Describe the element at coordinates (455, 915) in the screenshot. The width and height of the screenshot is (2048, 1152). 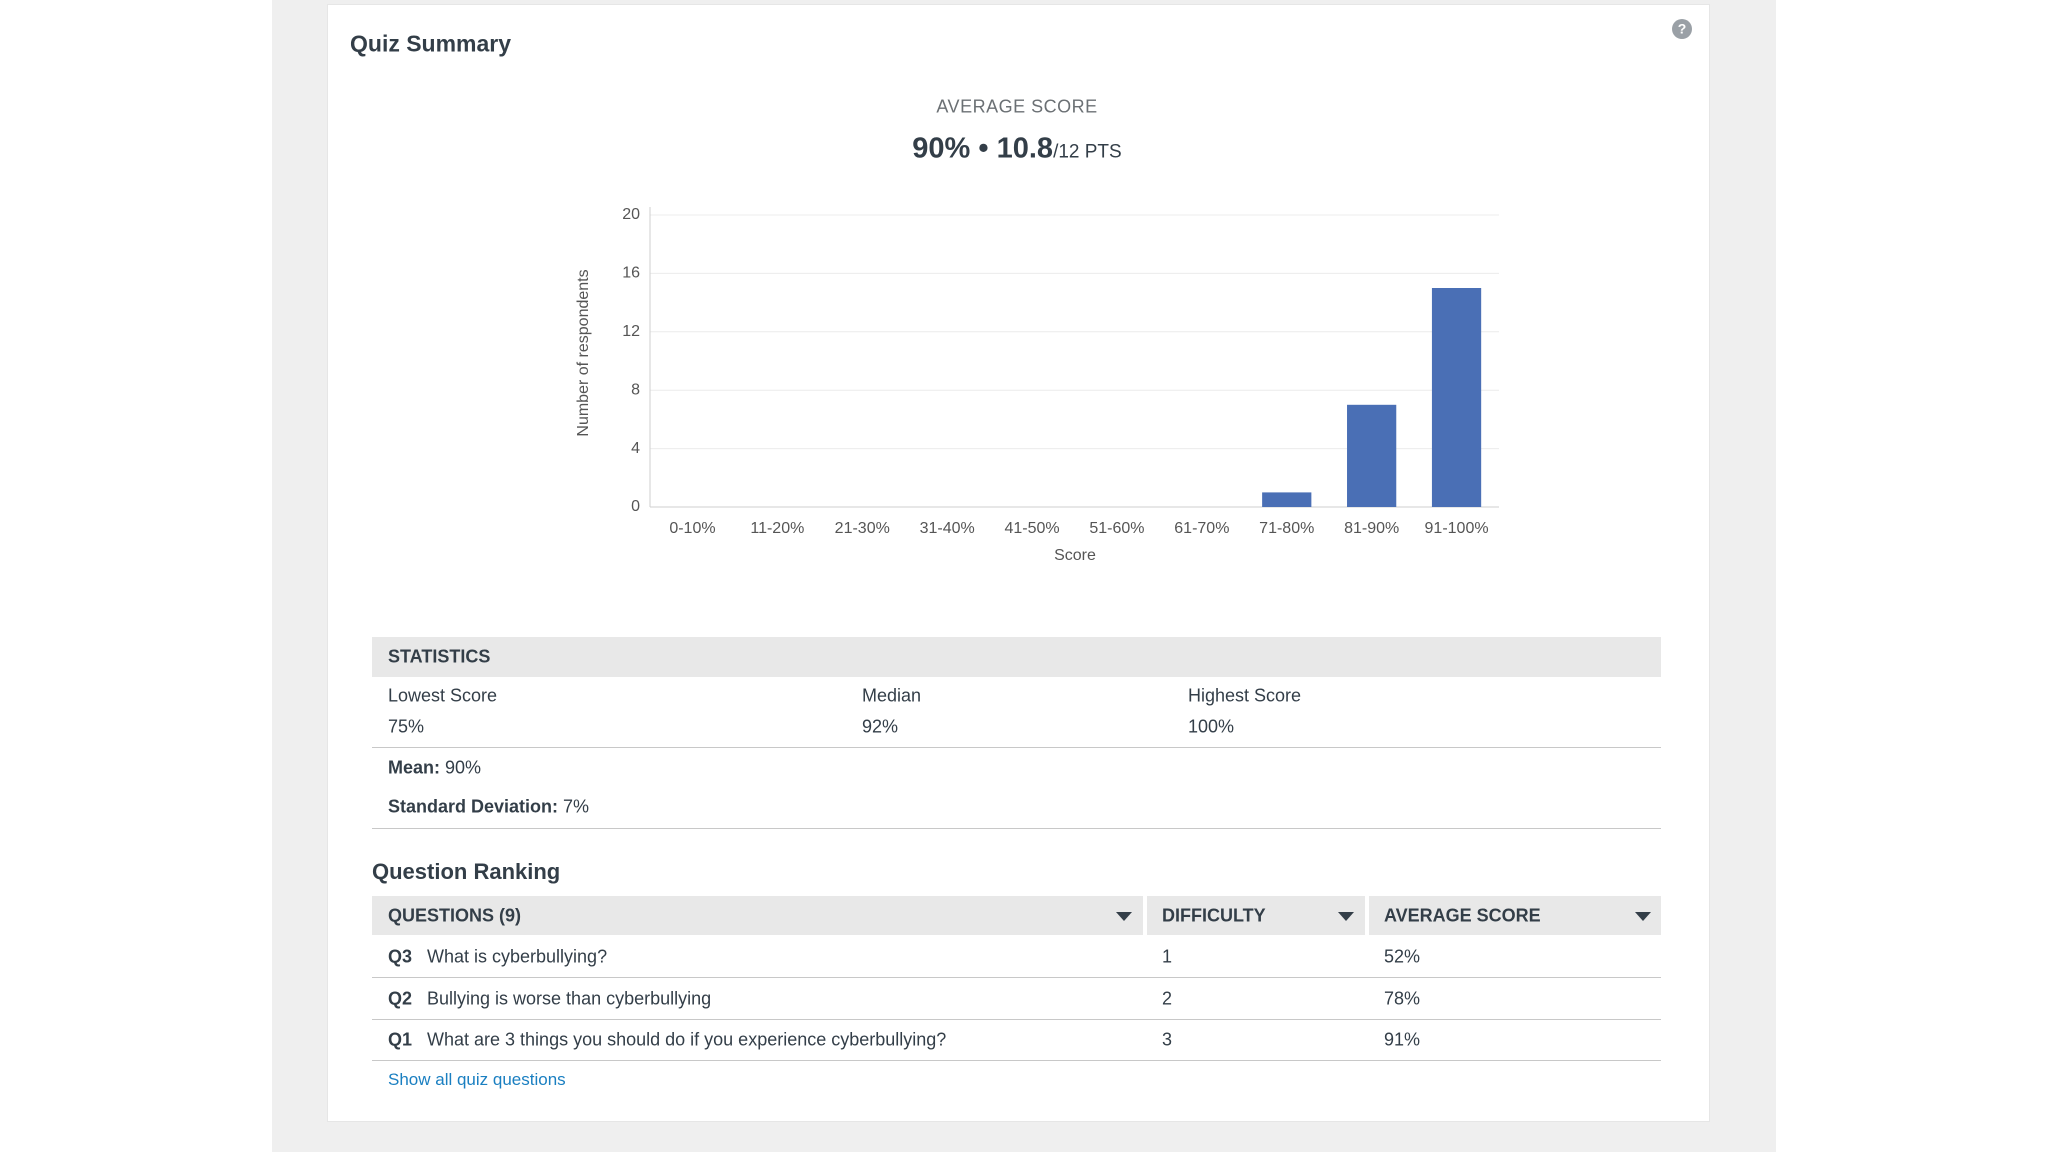
I see `column-title: QUESTIONS (9)` at that location.